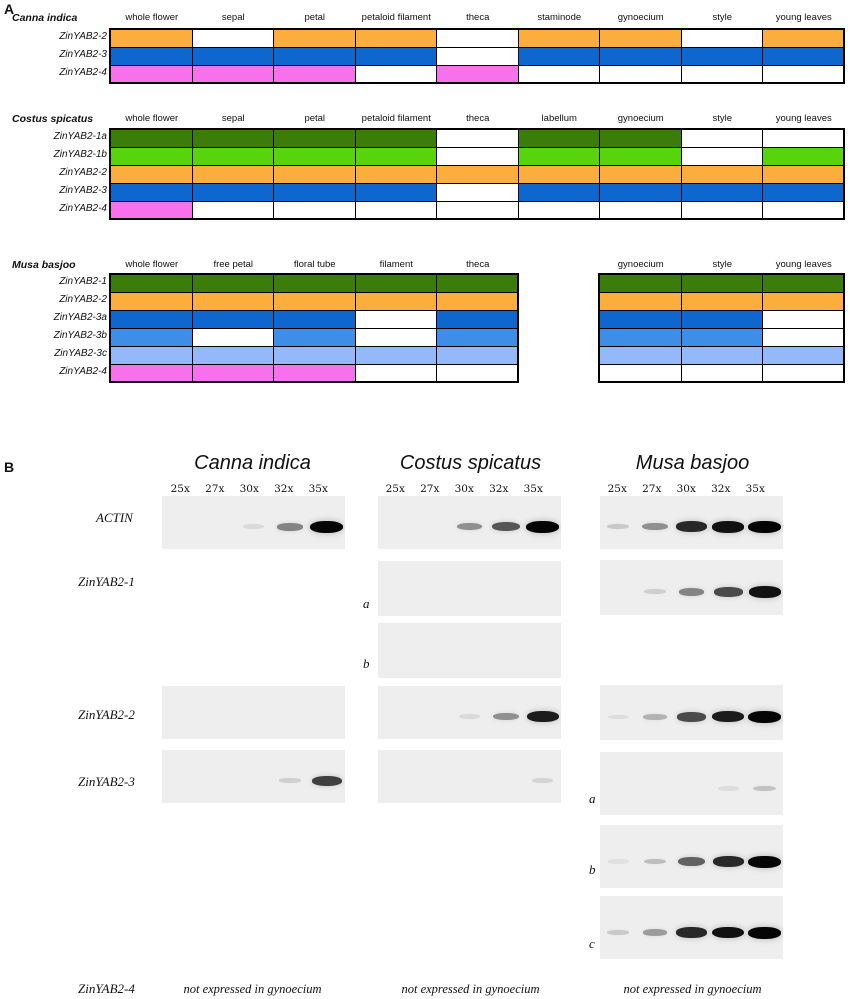 This screenshot has width=850, height=999. Describe the element at coordinates (477, 174) in the screenshot. I see `table-2-grid` at that location.